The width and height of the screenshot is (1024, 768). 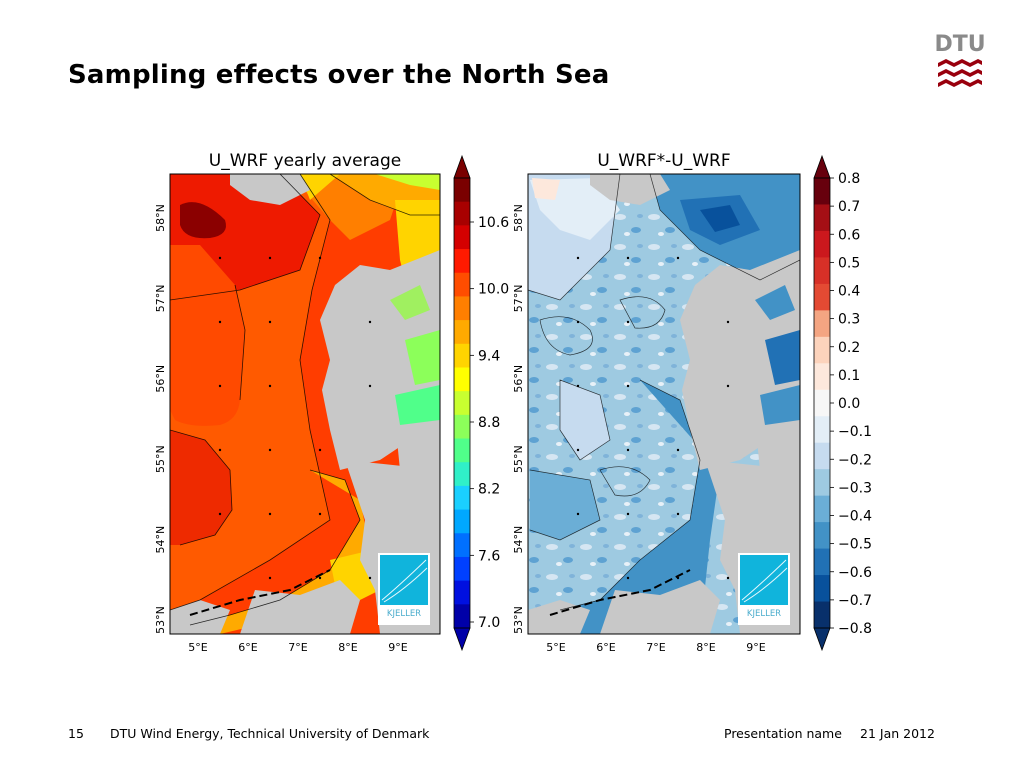 I want to click on map1-colorbar: 10.6 10.0 9.4 8.8 8.2 7.6 7.0, so click(x=481, y=403).